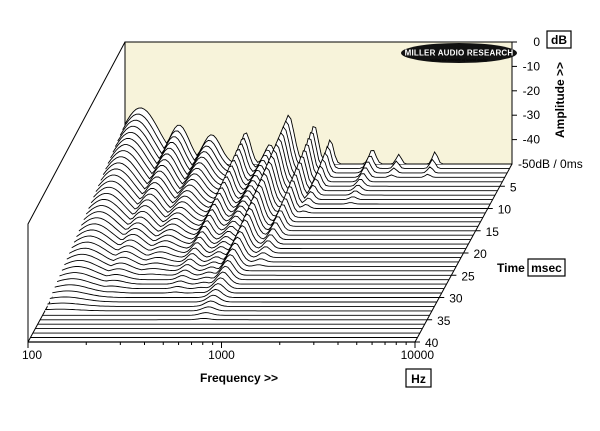 This screenshot has width=600, height=431. What do you see at coordinates (456, 299) in the screenshot?
I see `time-tick-label: 30` at bounding box center [456, 299].